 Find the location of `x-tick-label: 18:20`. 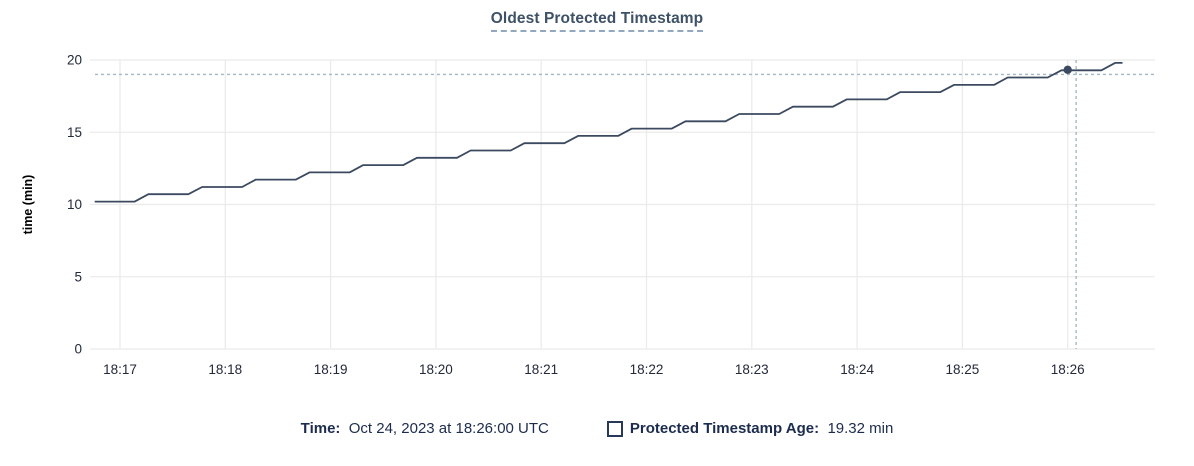

x-tick-label: 18:20 is located at coordinates (436, 369).